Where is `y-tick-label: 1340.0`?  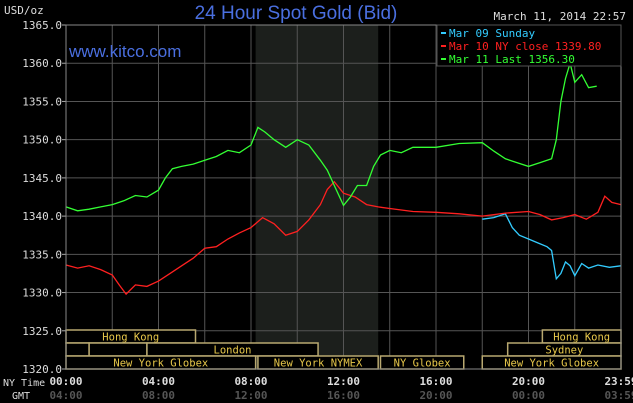 y-tick-label: 1340.0 is located at coordinates (42, 216).